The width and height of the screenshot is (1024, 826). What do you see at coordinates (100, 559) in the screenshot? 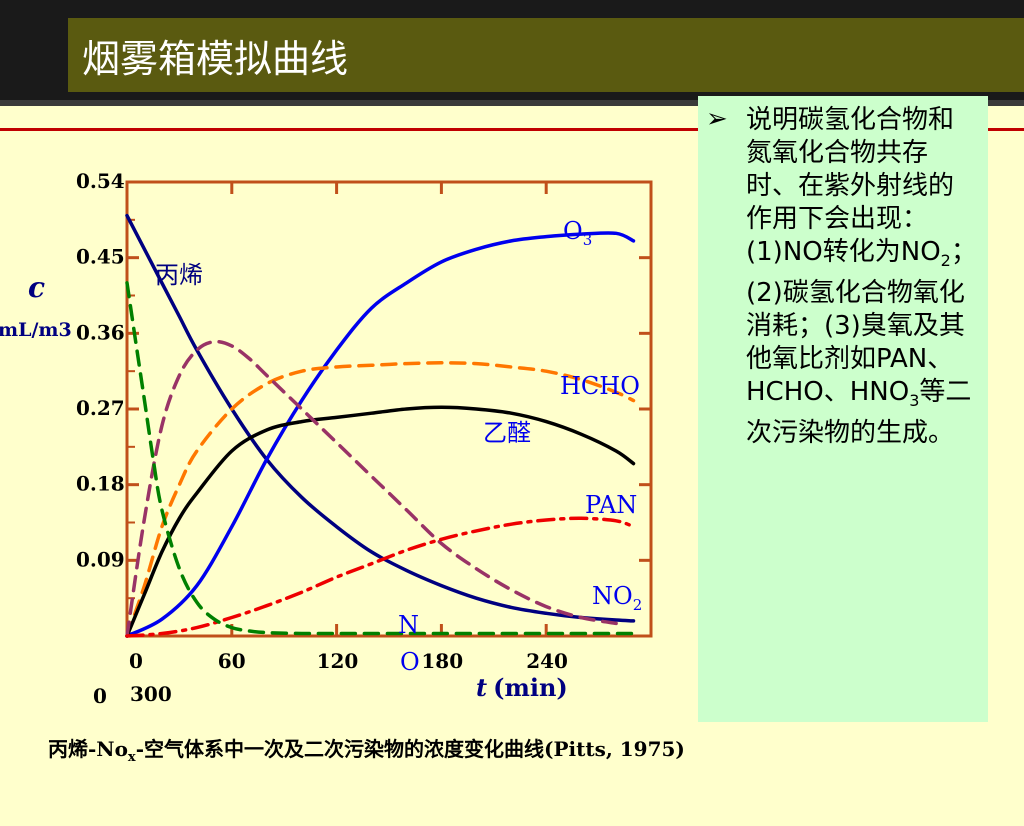
I see `y-tick-label: 0.09` at bounding box center [100, 559].